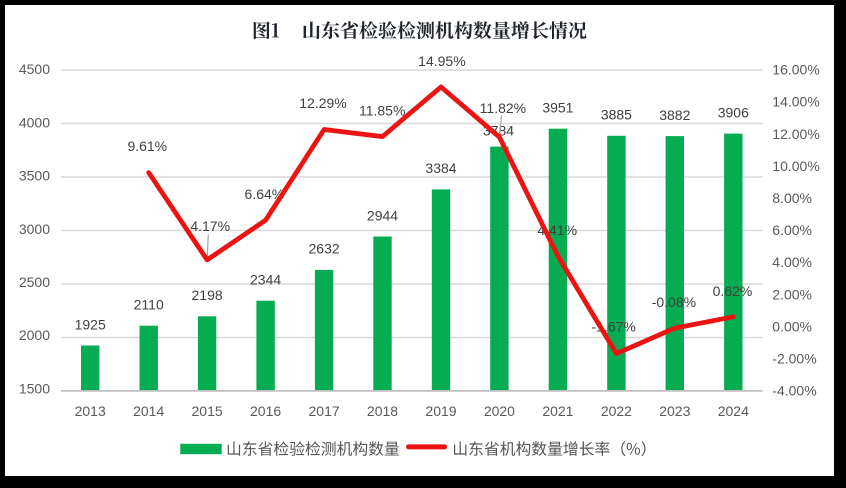 The image size is (846, 488). I want to click on svg-text: 3951, so click(557, 108).